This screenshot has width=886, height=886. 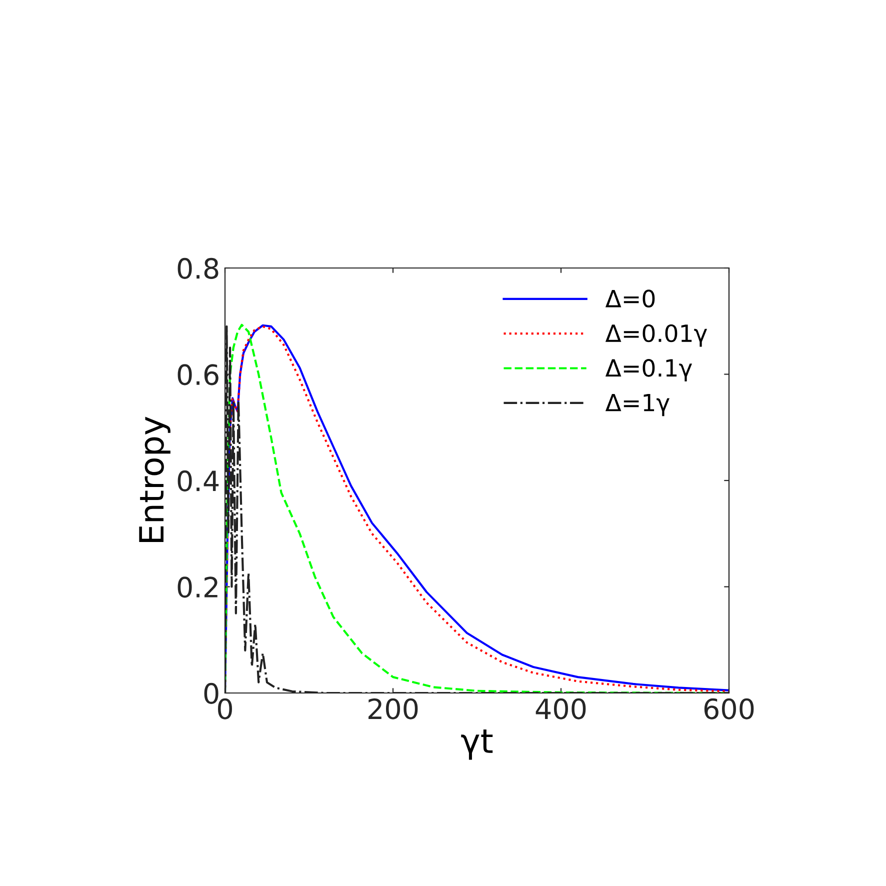 I want to click on y-tick-label: 0.6, so click(x=198, y=375).